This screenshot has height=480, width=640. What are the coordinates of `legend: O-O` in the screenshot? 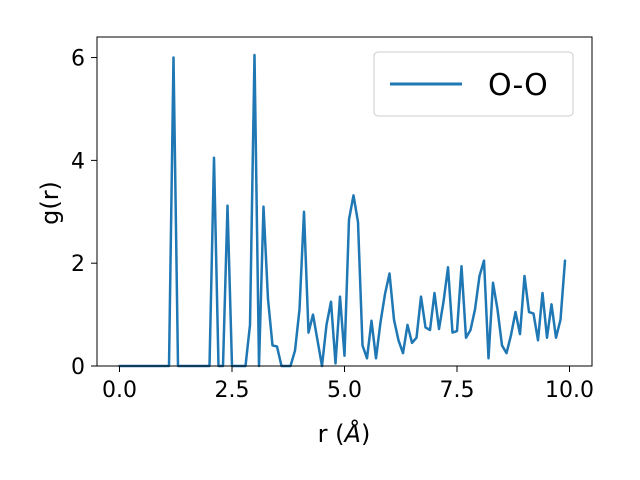 It's located at (473, 84).